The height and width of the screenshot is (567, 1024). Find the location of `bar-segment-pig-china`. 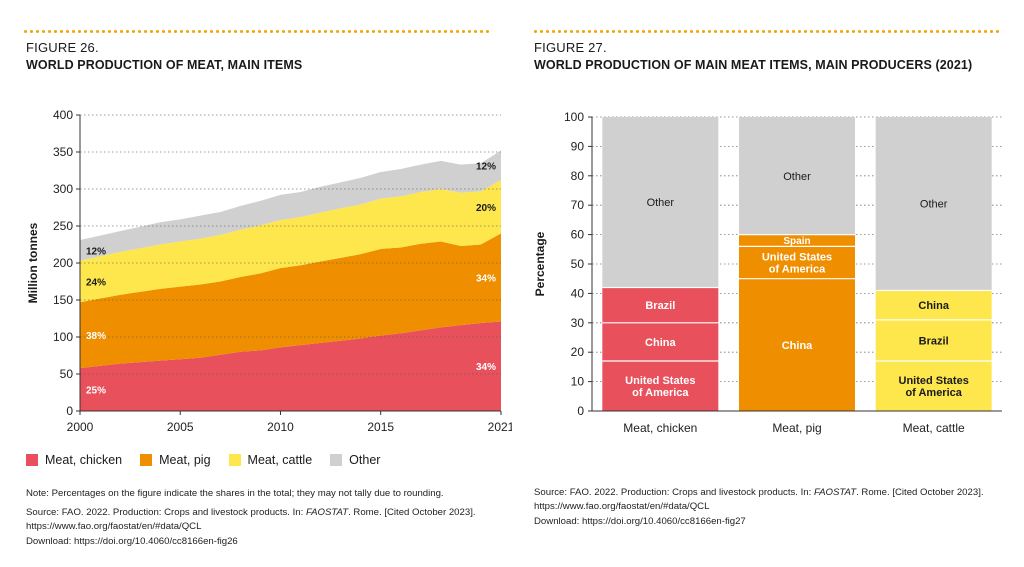

bar-segment-pig-china is located at coordinates (797, 344).